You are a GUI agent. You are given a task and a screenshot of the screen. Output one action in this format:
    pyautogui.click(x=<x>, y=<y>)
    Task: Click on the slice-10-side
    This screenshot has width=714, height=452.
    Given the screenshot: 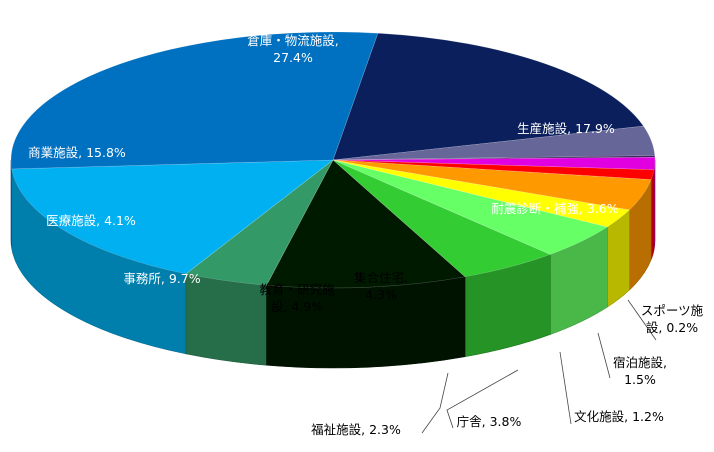 What is the action you would take?
    pyautogui.click(x=226, y=319)
    